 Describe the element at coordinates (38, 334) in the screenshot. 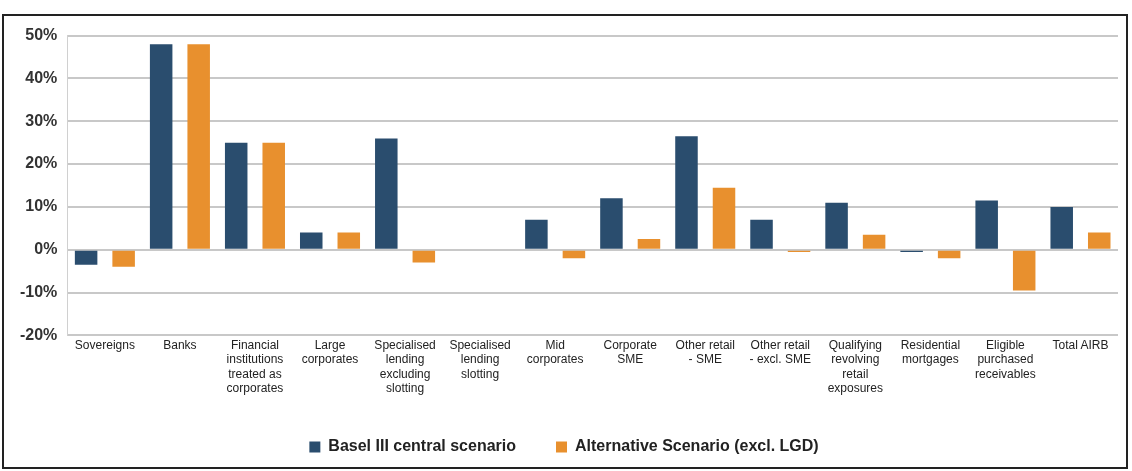

I see `y-tick-label: -20%` at that location.